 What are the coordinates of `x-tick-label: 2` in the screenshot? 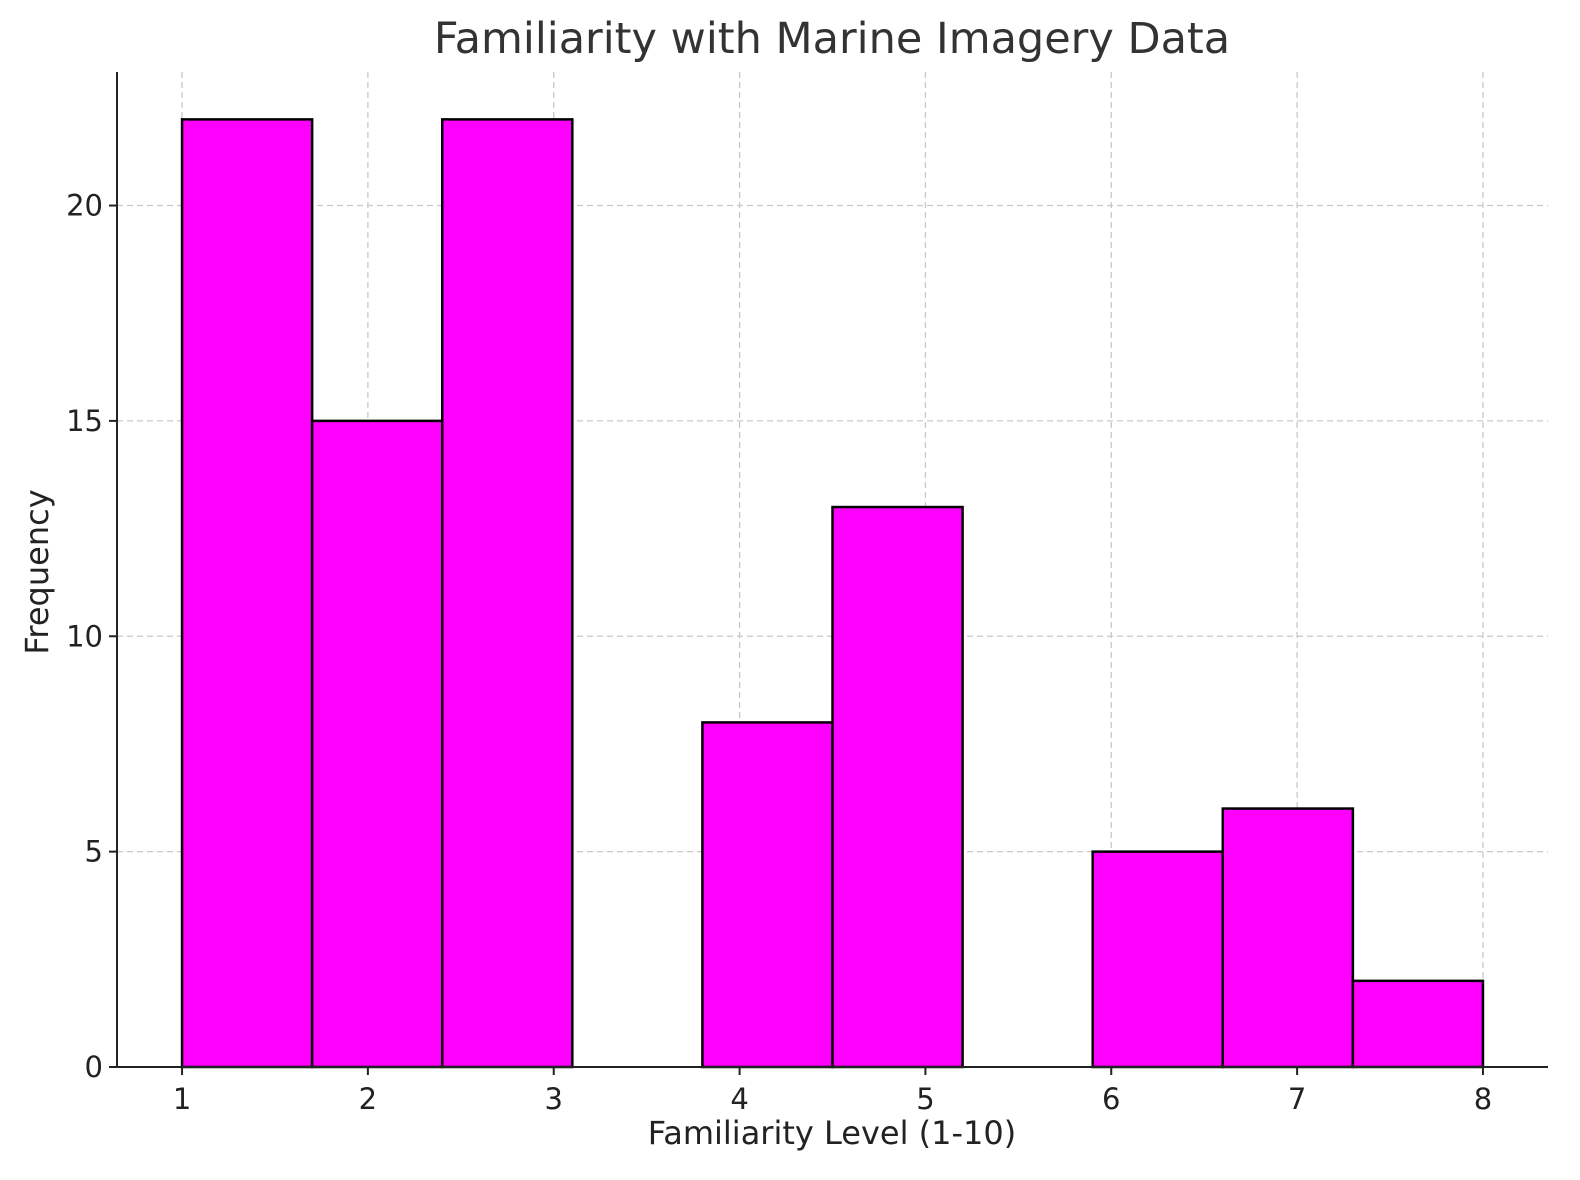 It's located at (368, 1099).